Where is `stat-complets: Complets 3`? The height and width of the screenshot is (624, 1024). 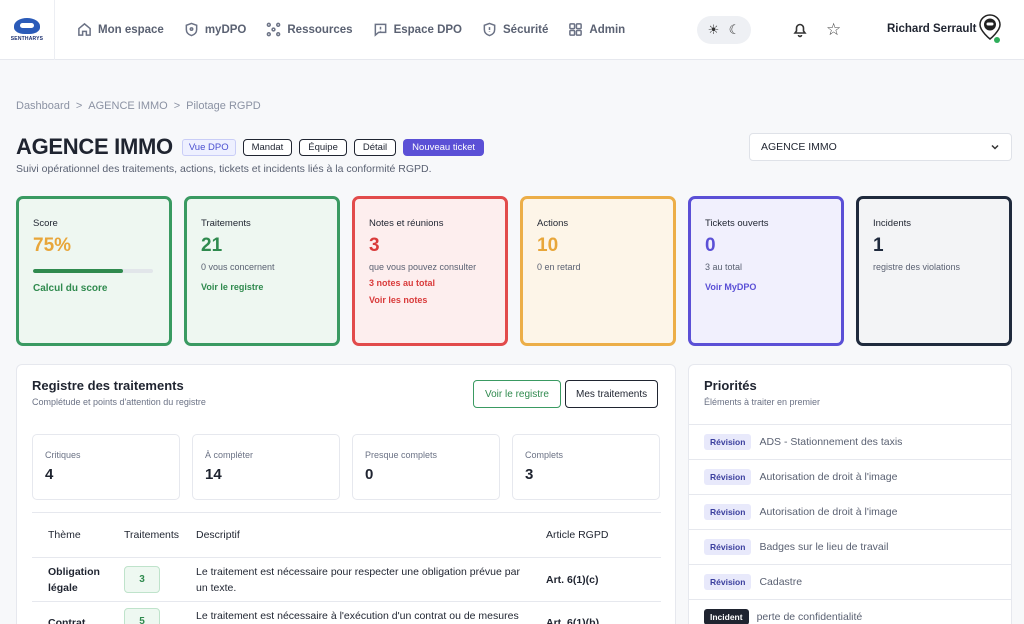
stat-complets: Complets 3 is located at coordinates (586, 467).